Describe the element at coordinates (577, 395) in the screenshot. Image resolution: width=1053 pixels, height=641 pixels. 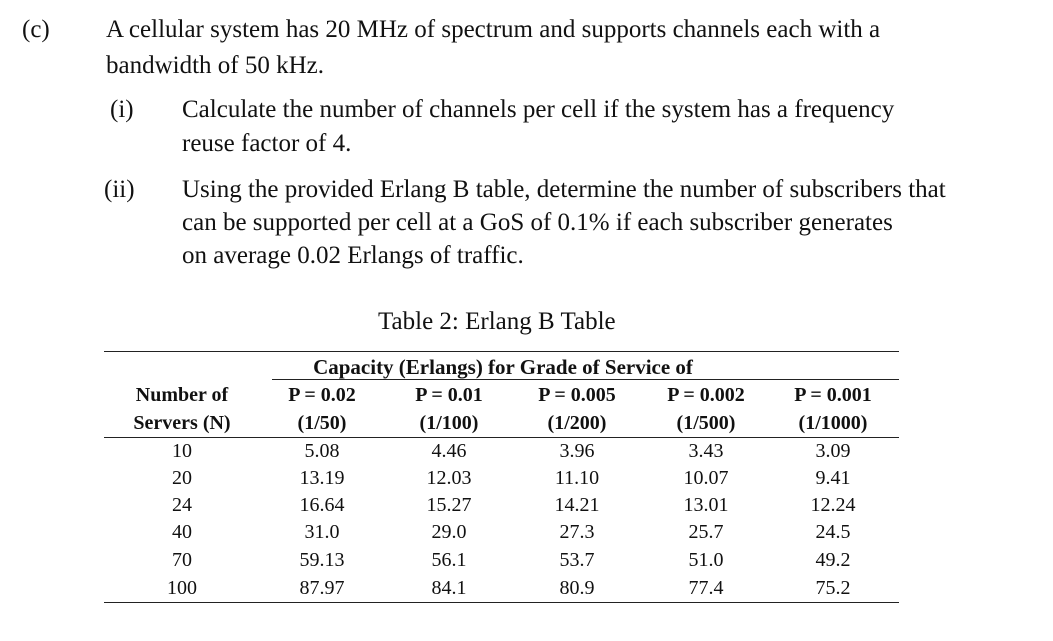
I see `column-header-p: P = 0.005` at that location.